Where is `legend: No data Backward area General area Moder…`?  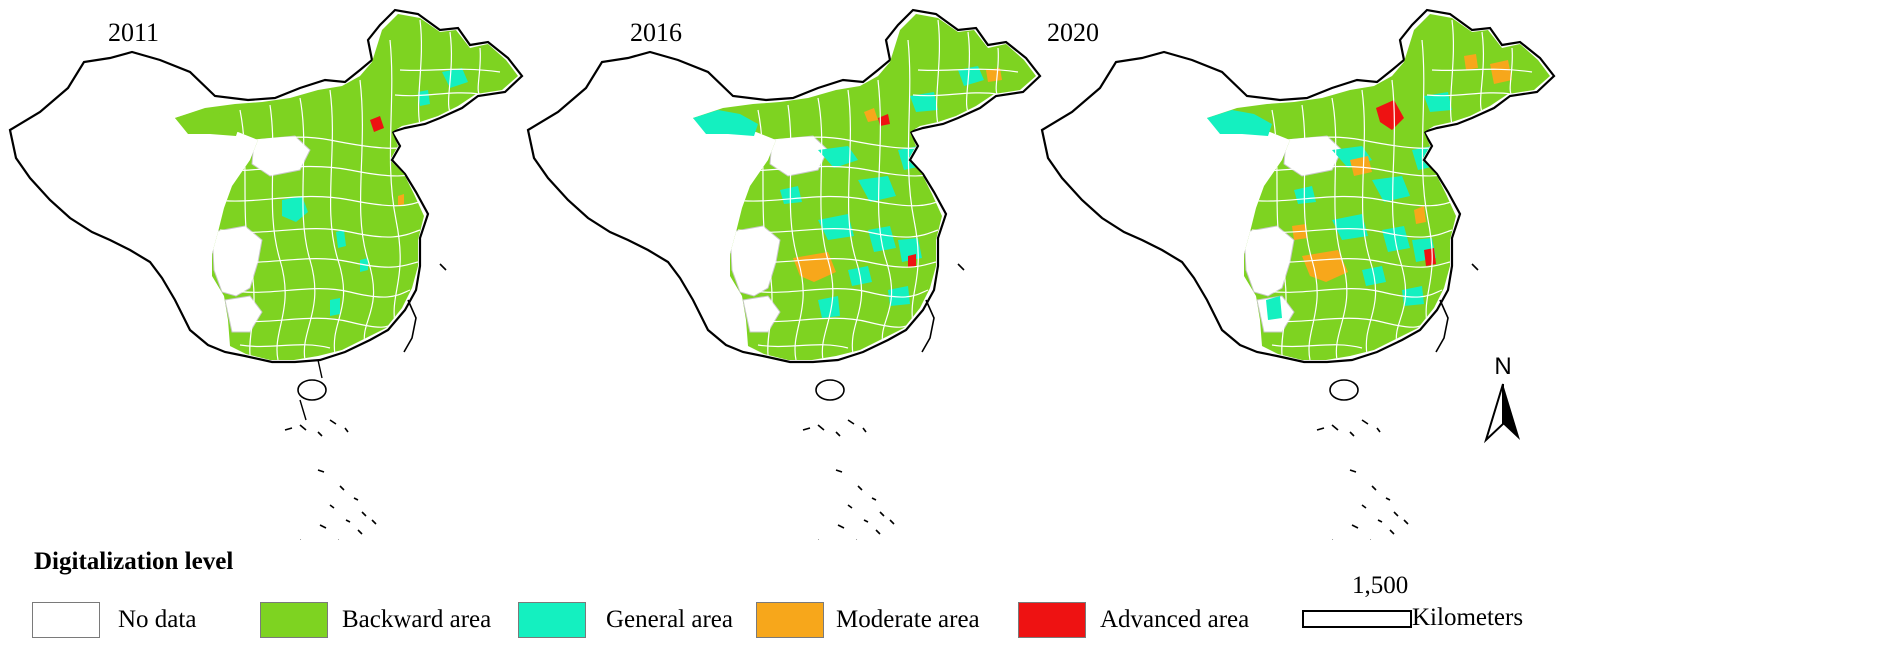 legend: No data Backward area General area Moder… is located at coordinates (962, 620).